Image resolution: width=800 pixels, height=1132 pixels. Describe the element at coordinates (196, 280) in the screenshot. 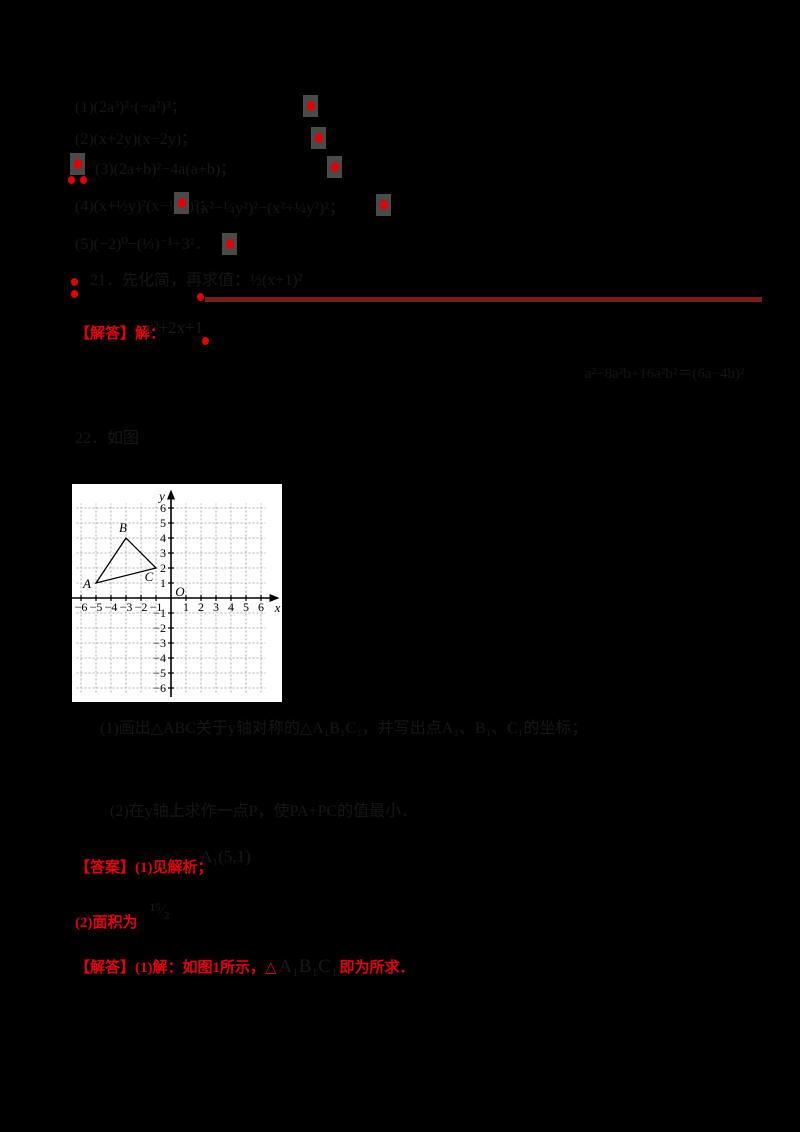

I see `problem-line-6: 21．先化简，再求值：½(x+1)²` at that location.